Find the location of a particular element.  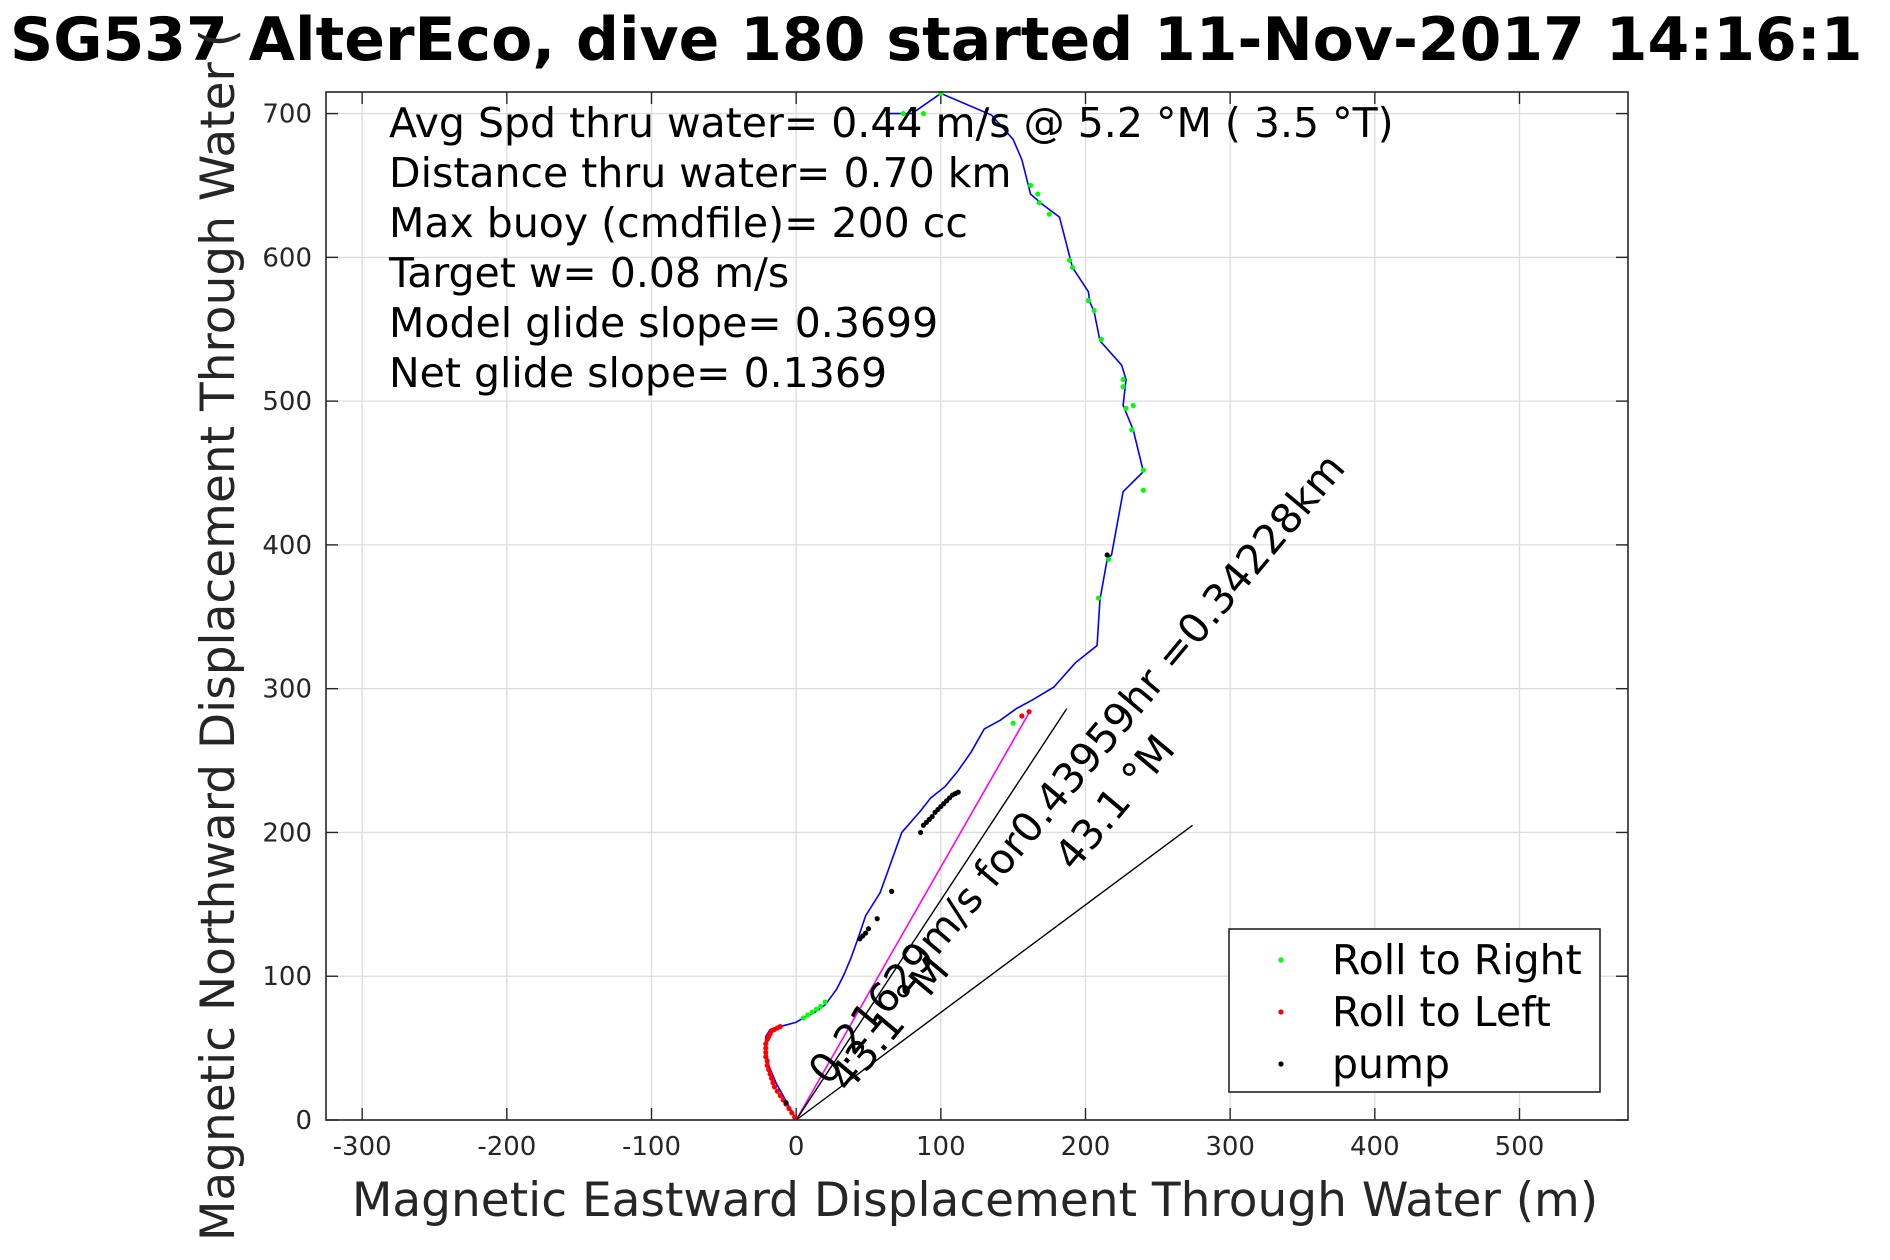

y-tick-label: 100 is located at coordinates (287, 977).